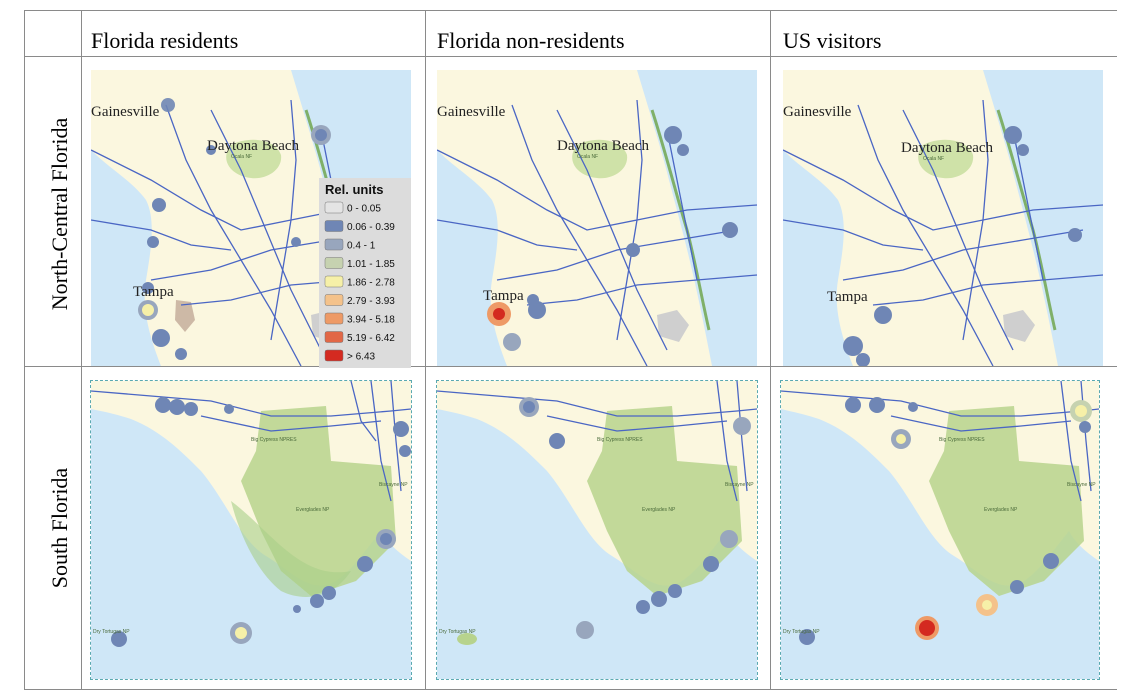 The height and width of the screenshot is (693, 1131). I want to click on gulf-water, so click(818, 258).